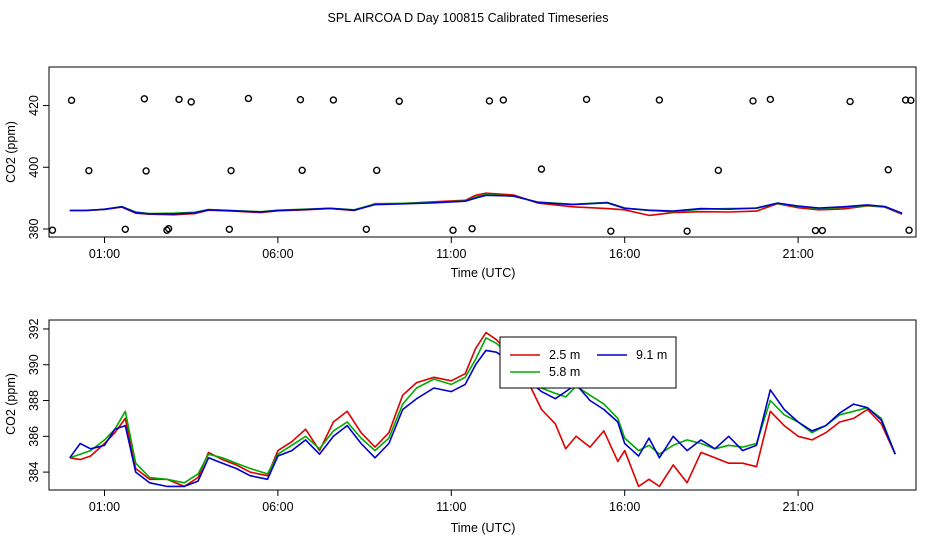  What do you see at coordinates (451, 254) in the screenshot?
I see `top-x-tick-label: 11:00` at bounding box center [451, 254].